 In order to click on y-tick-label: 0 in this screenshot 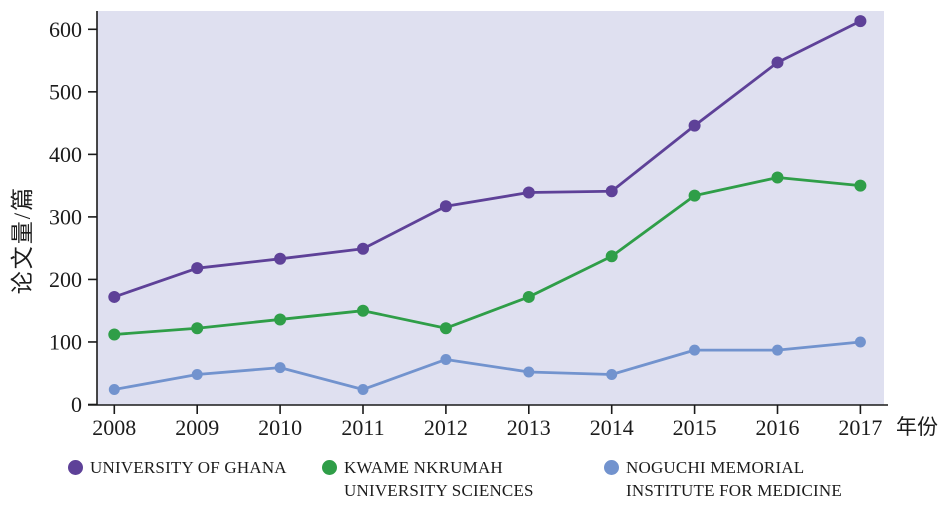, I will do `click(76, 404)`.